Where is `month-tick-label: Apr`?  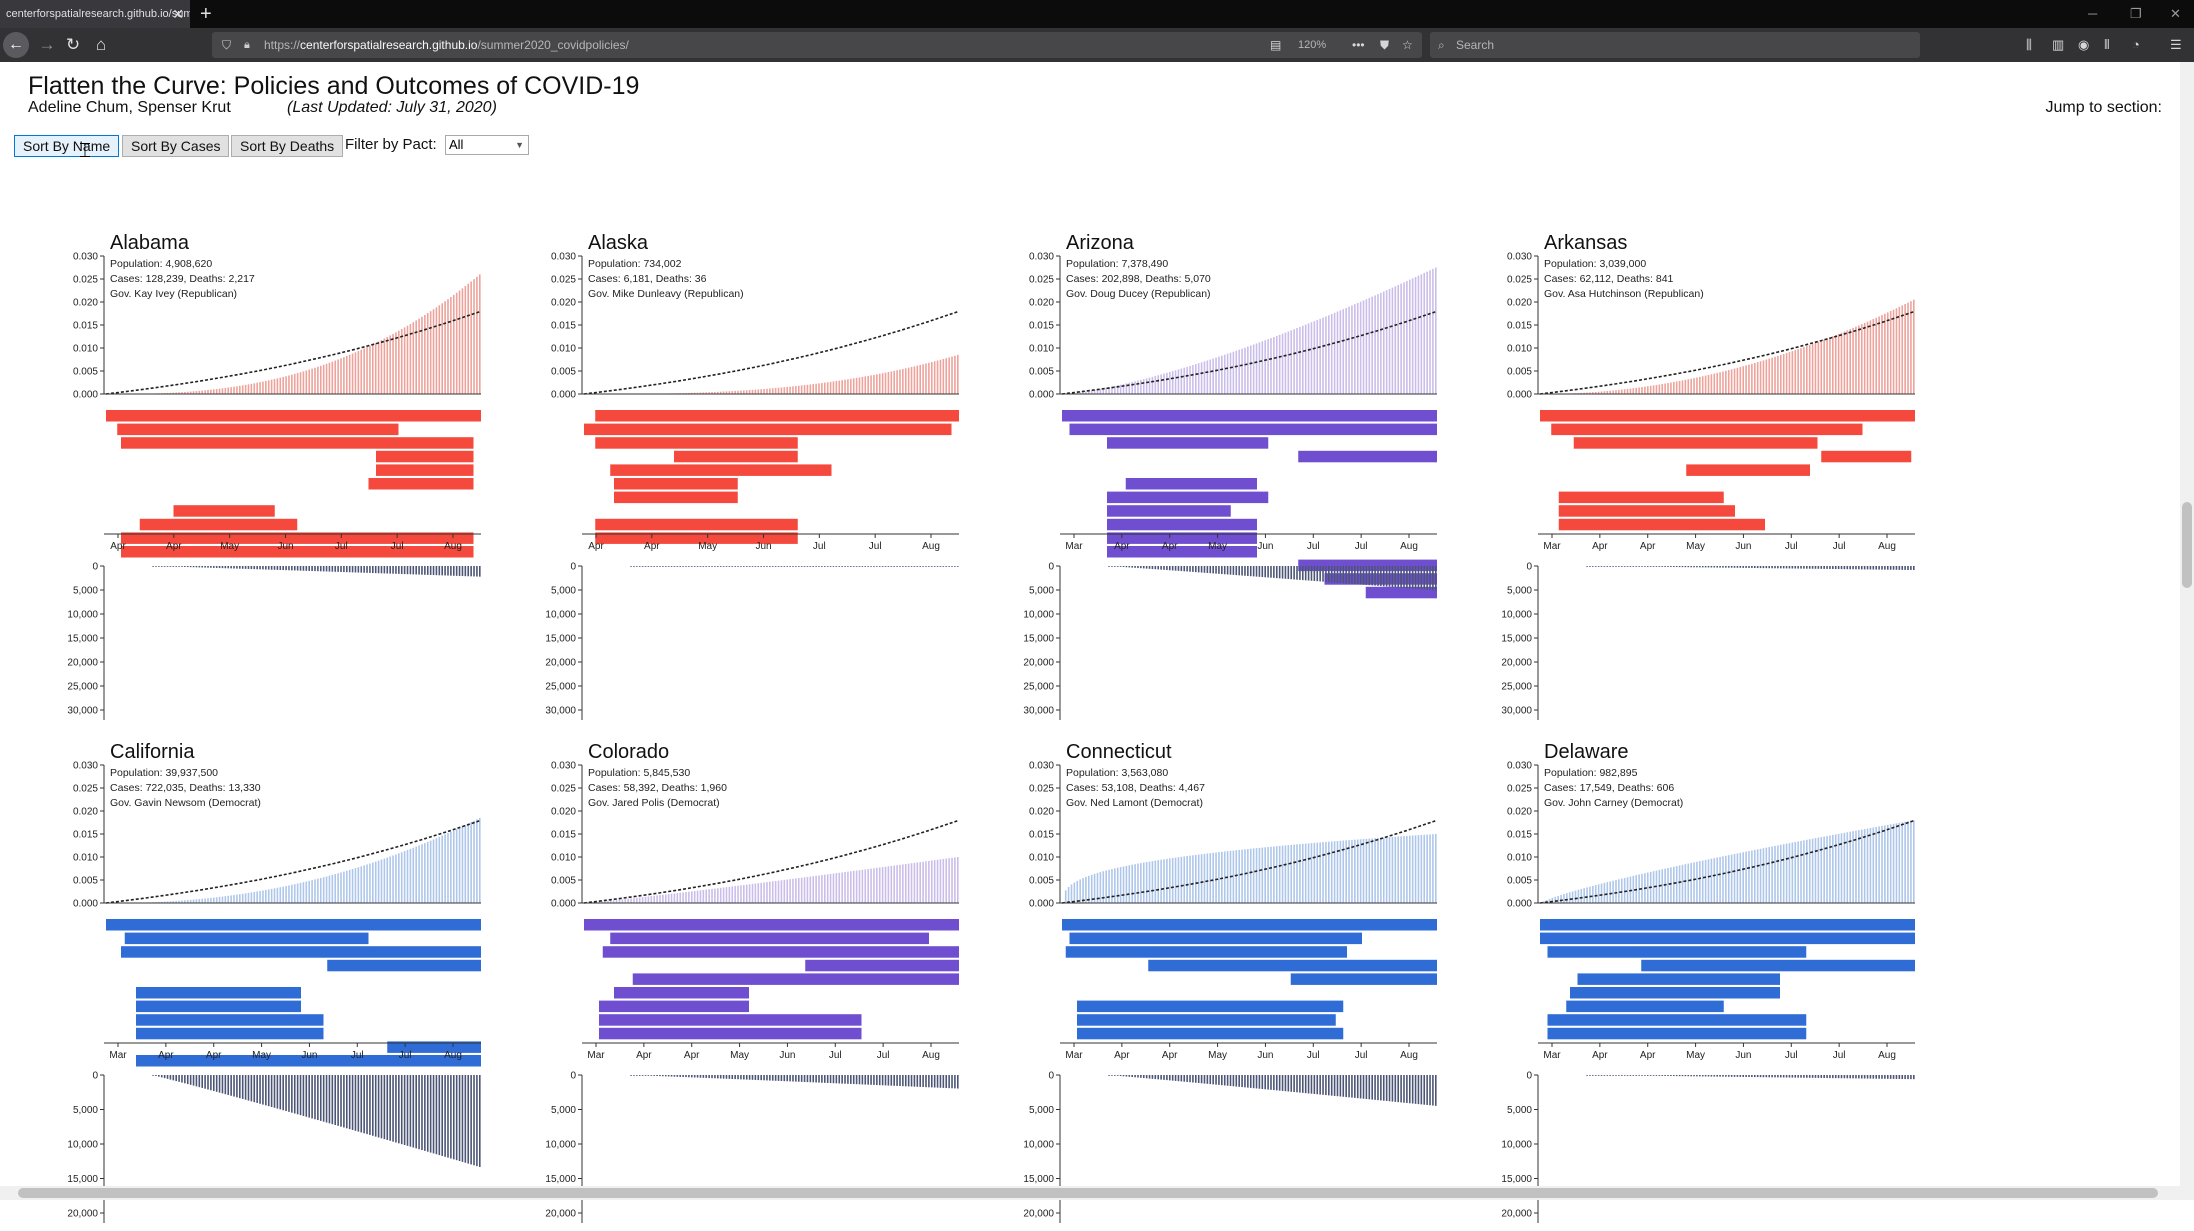
month-tick-label: Apr is located at coordinates (118, 546).